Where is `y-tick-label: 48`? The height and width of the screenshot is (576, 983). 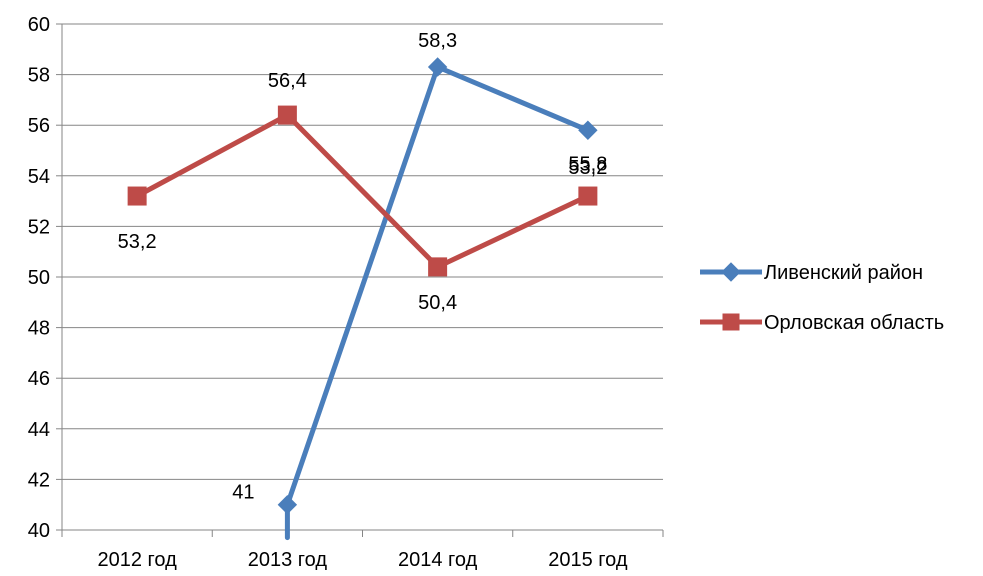
y-tick-label: 48 is located at coordinates (39, 329).